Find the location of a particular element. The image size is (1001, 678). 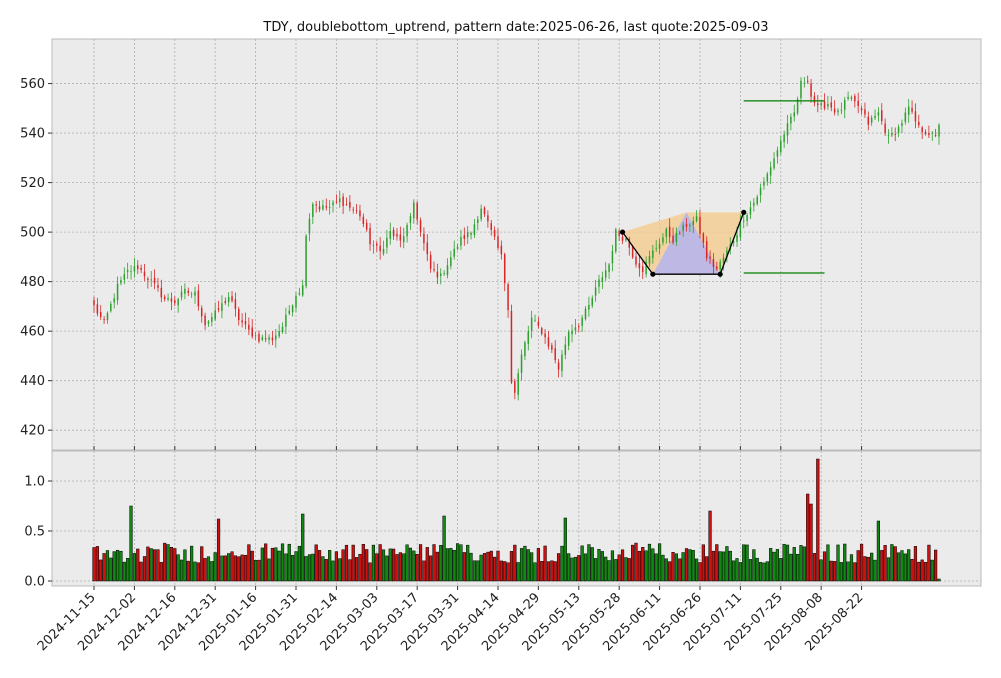

pattern-fill-blue is located at coordinates (686, 243).